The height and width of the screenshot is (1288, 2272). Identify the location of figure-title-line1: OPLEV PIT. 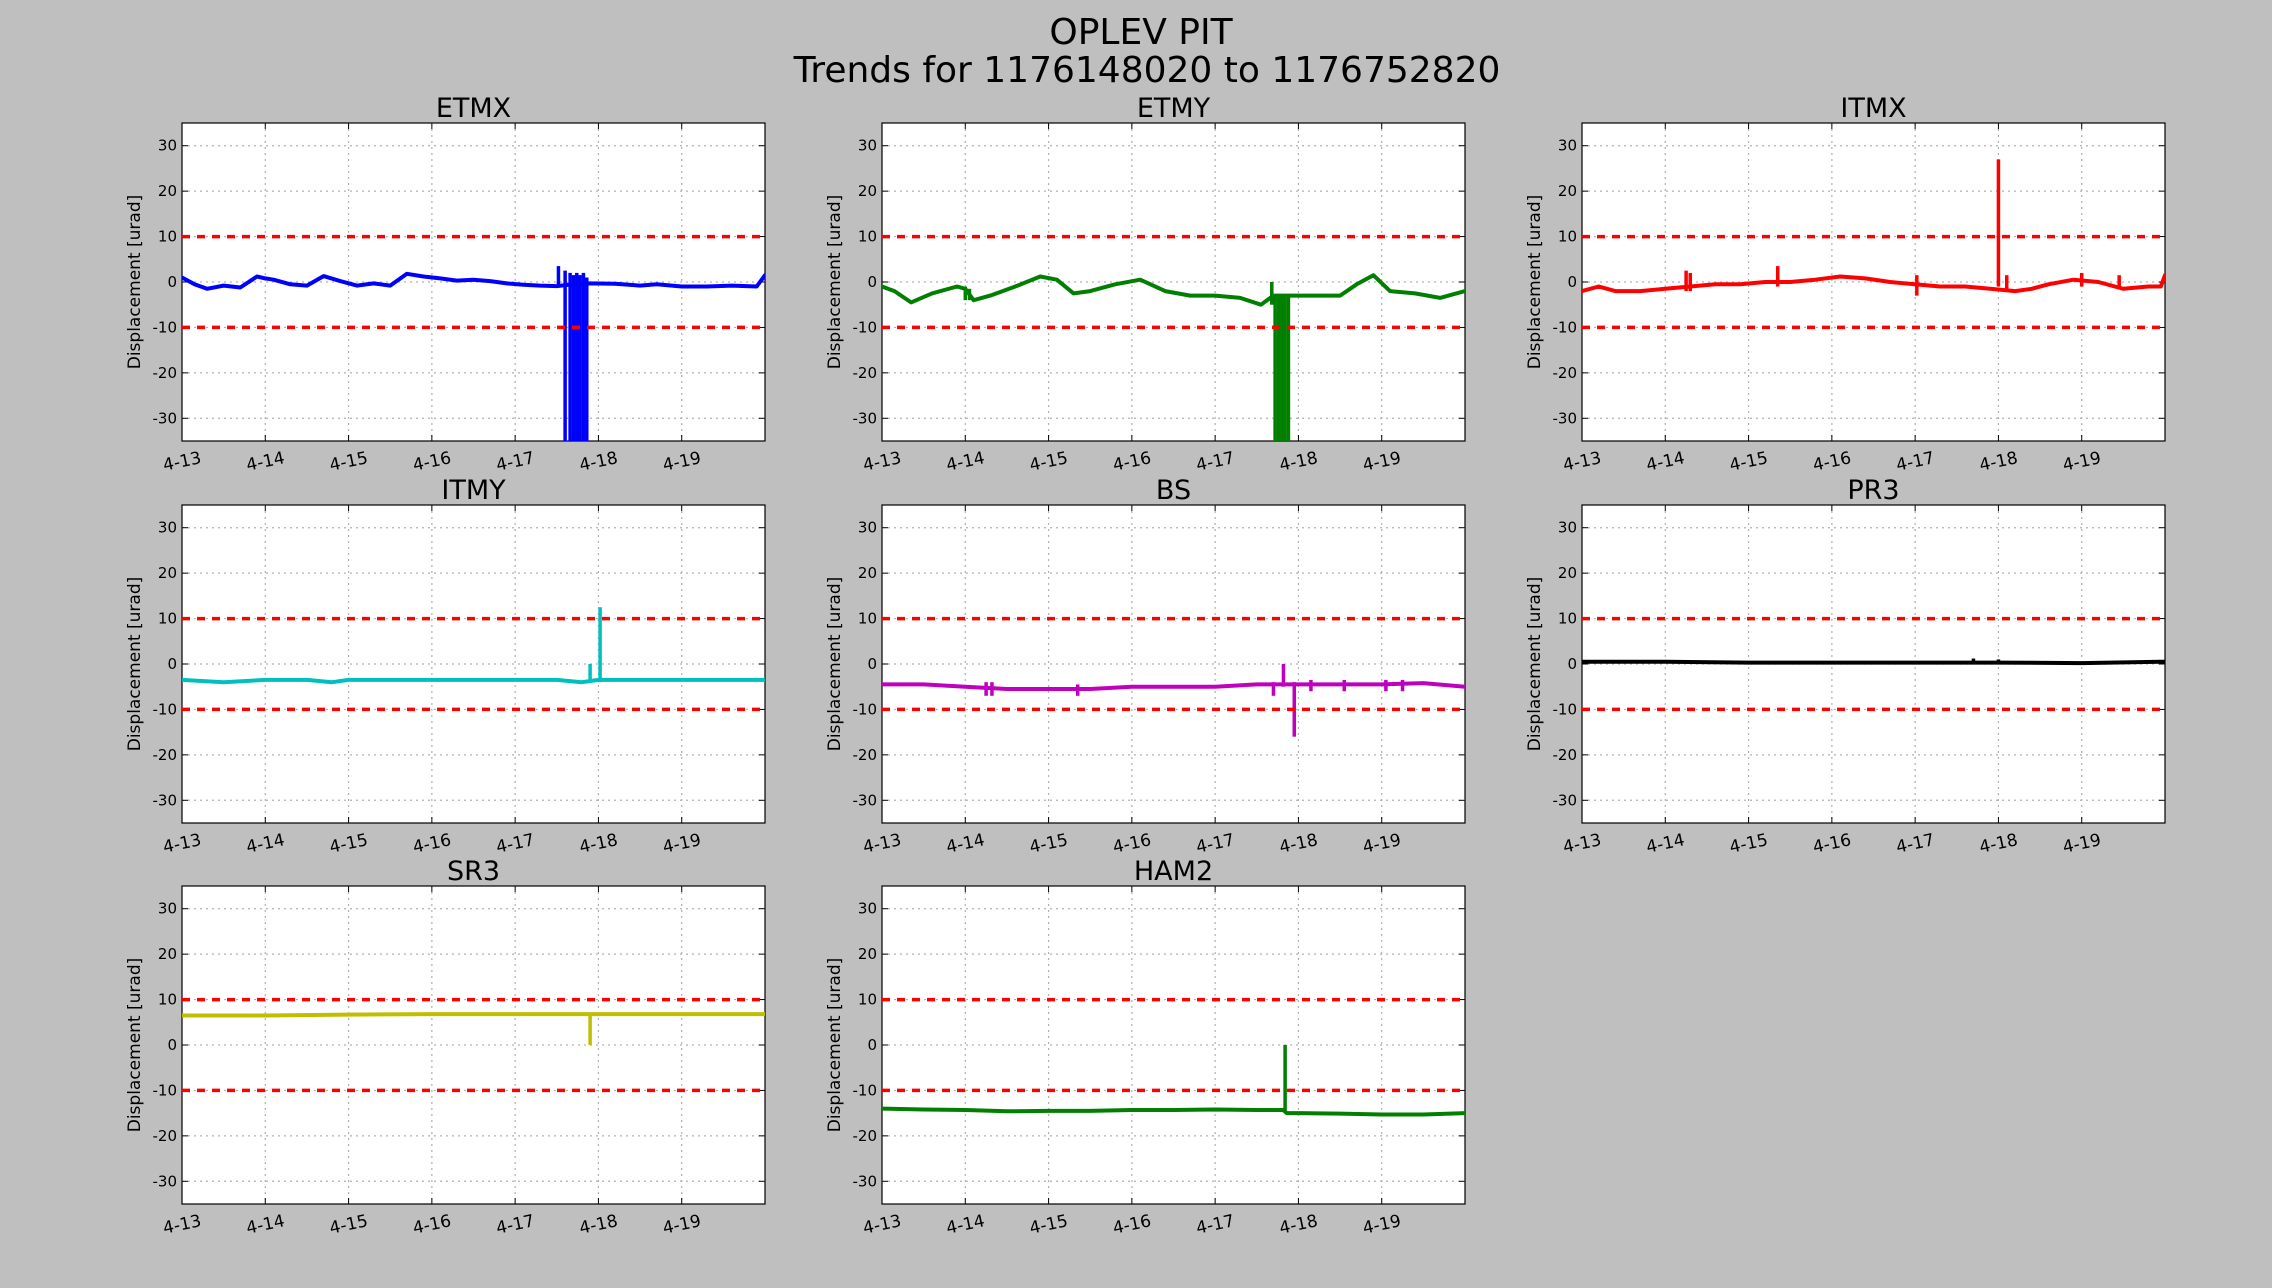
(1141, 32).